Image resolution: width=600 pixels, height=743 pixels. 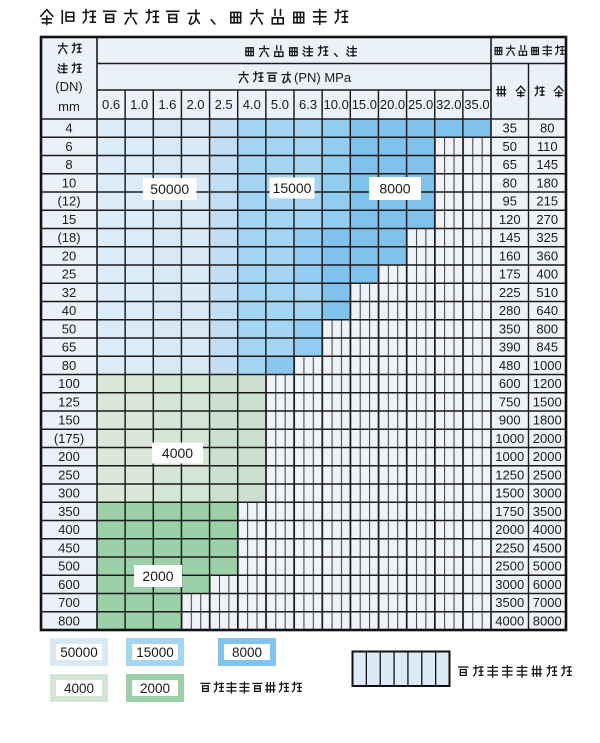 I want to click on svg-text: 900, so click(x=510, y=420).